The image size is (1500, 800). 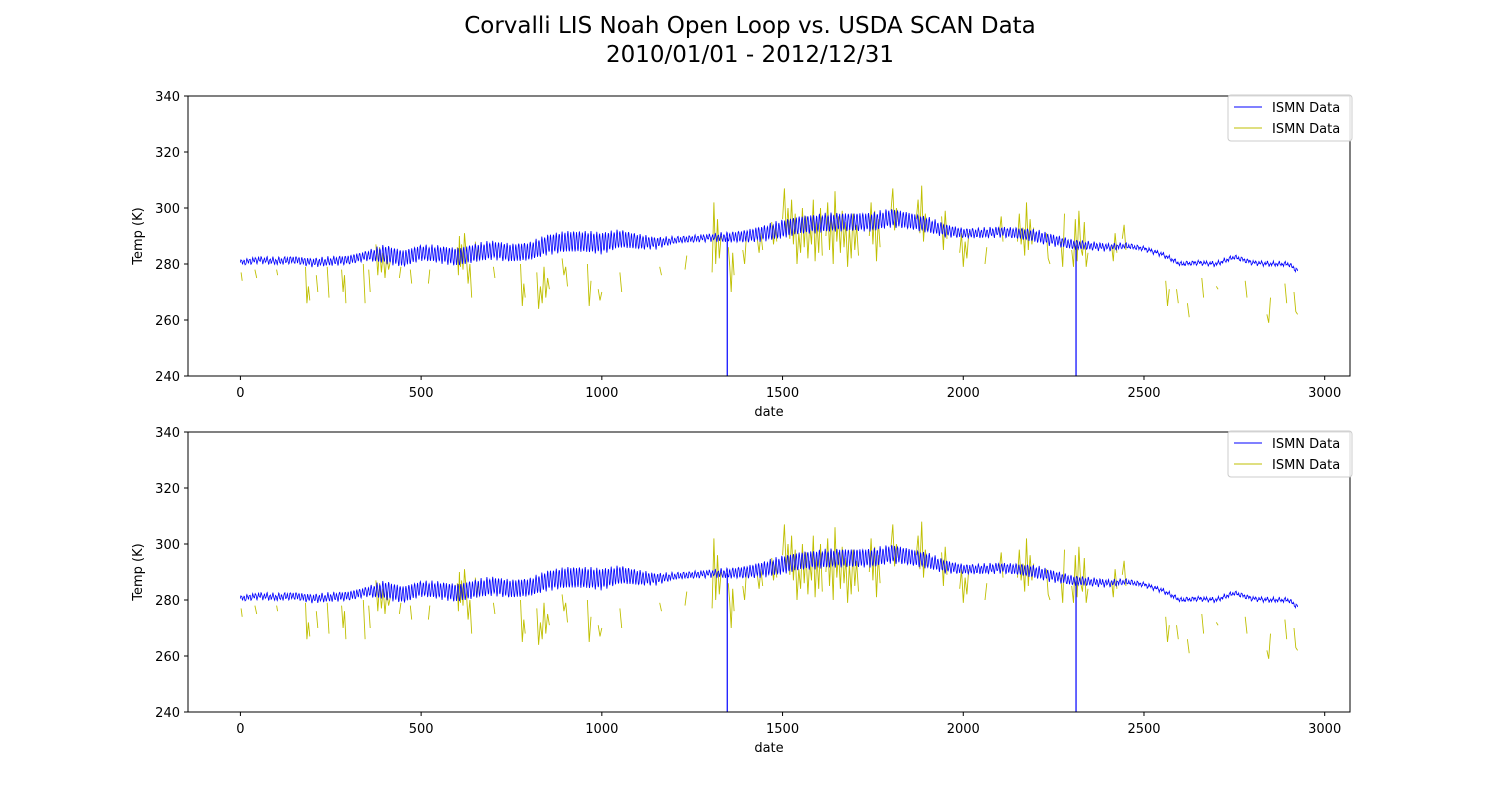 What do you see at coordinates (750, 55) in the screenshot?
I see `figure-subtitle: 2010/01/01 - 2012/12/31` at bounding box center [750, 55].